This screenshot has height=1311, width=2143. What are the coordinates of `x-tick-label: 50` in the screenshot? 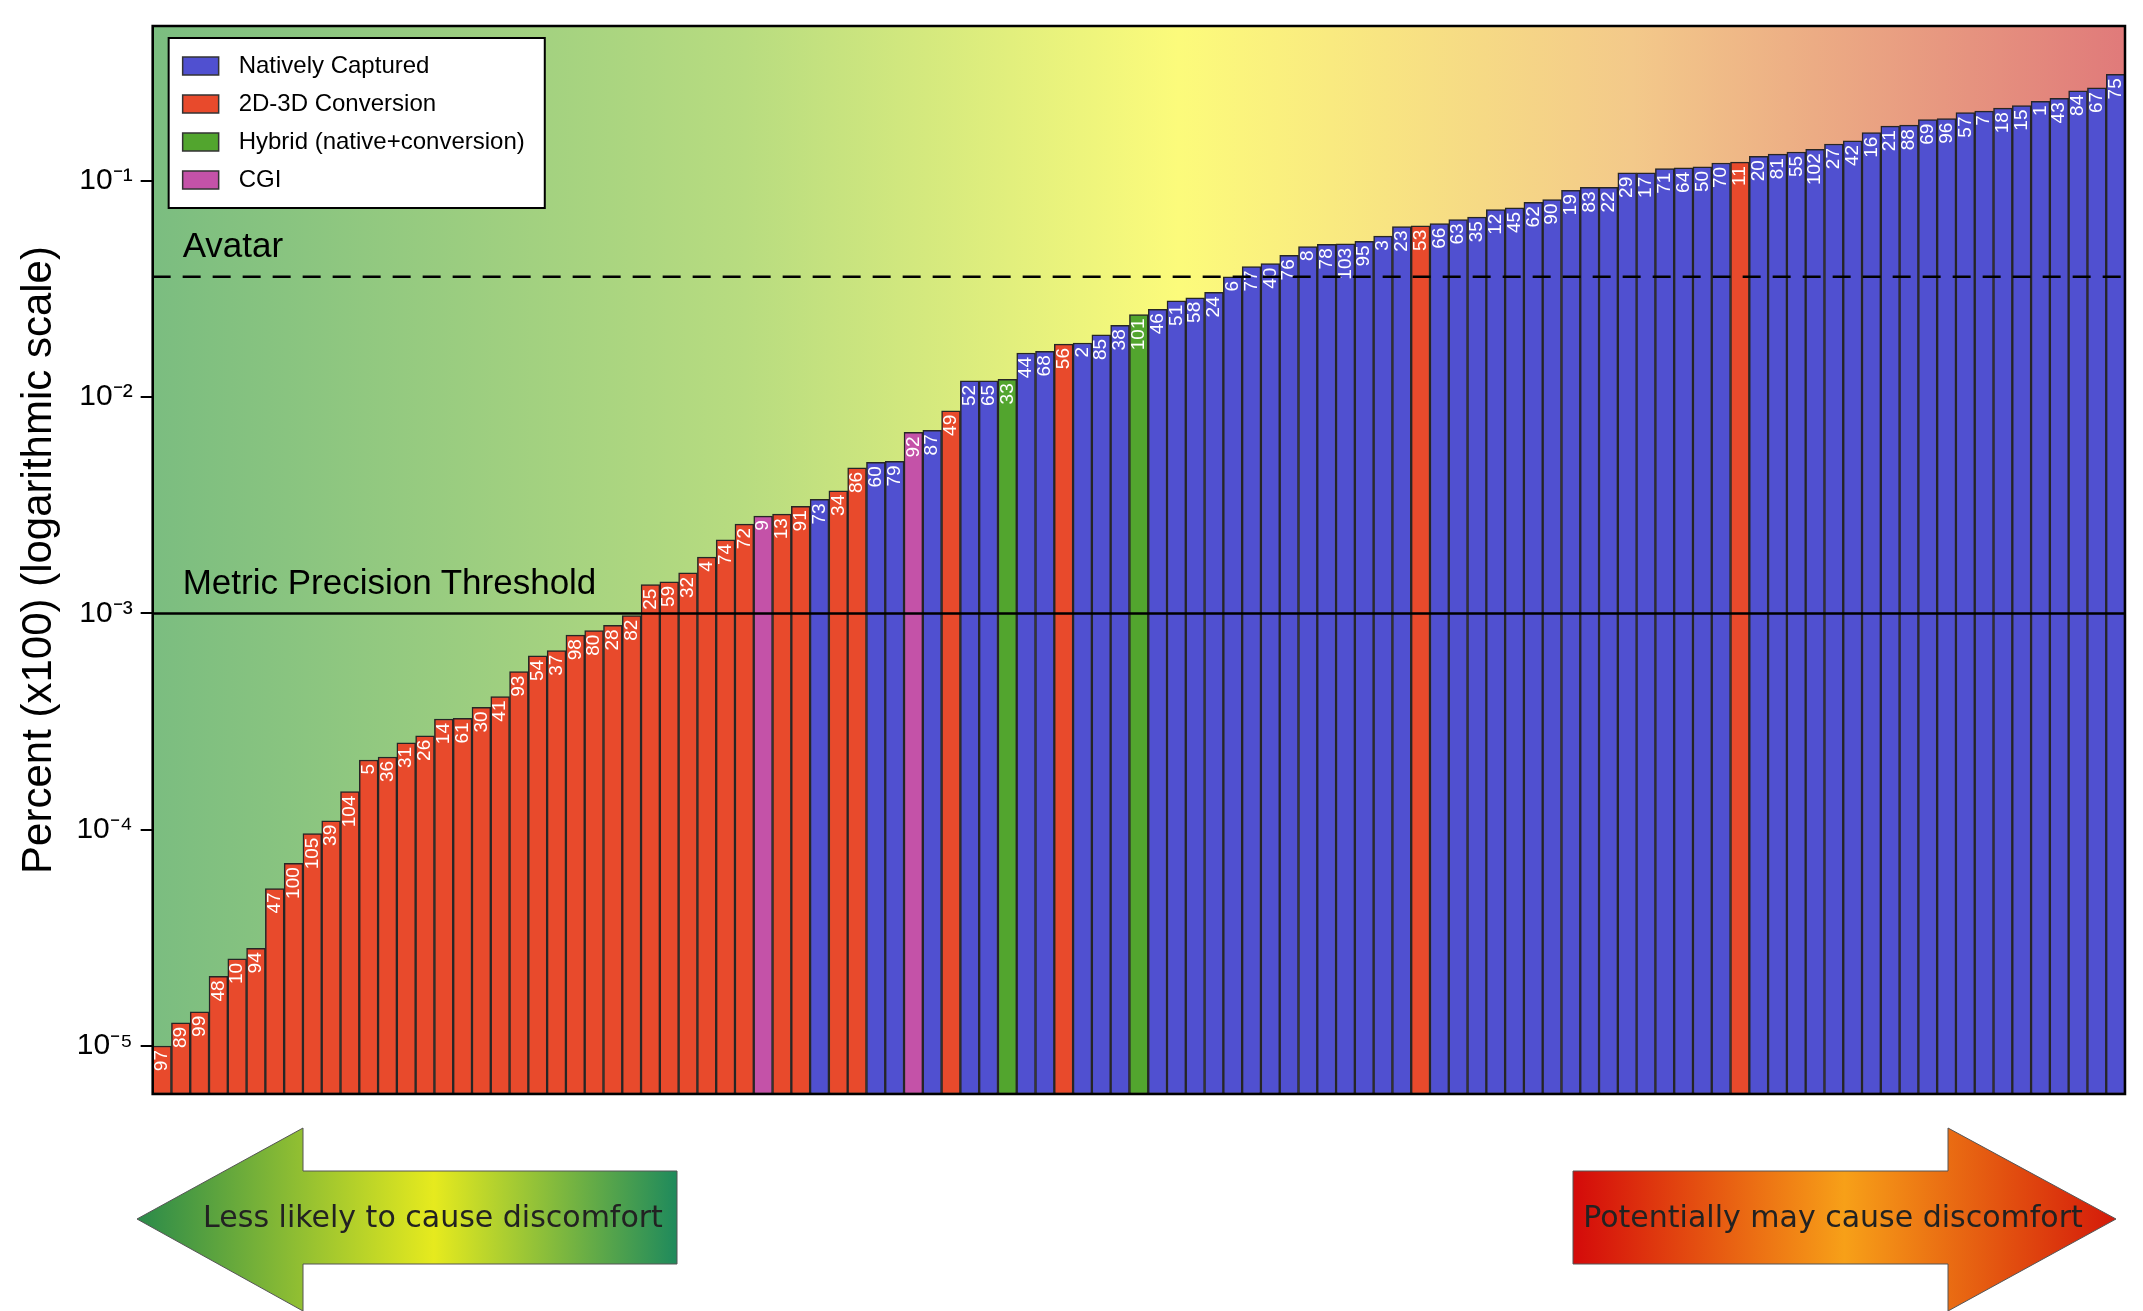 It's located at (1701, 181).